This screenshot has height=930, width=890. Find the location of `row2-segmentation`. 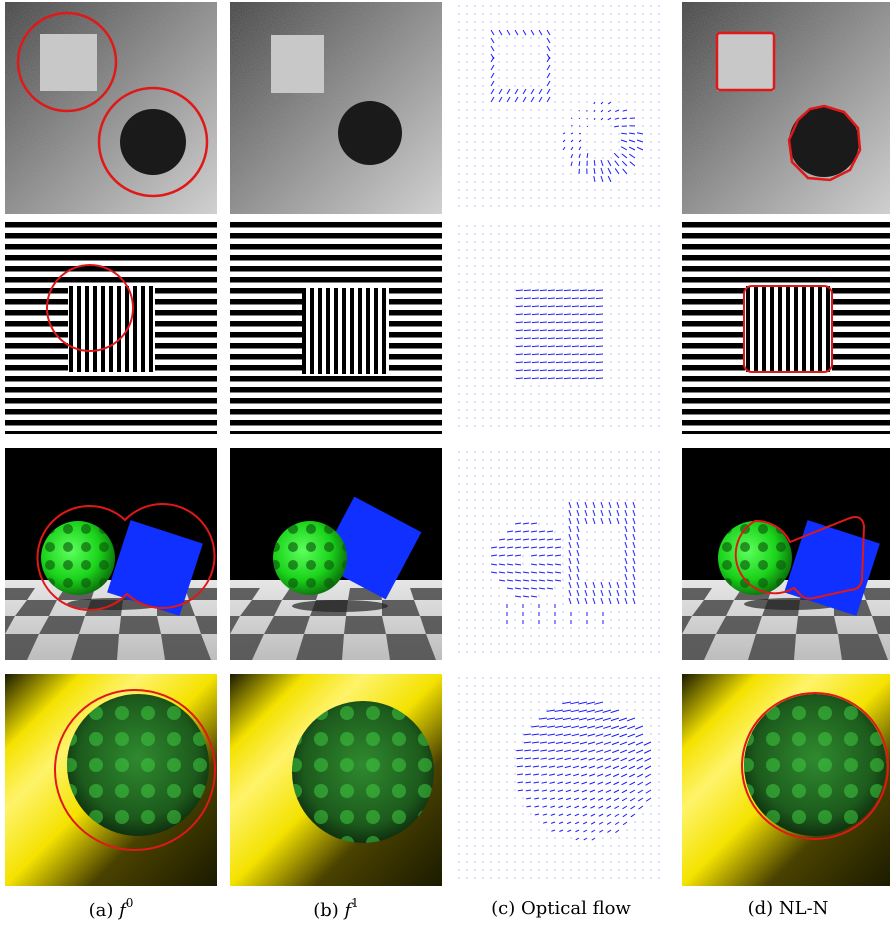

row2-segmentation is located at coordinates (786, 328).